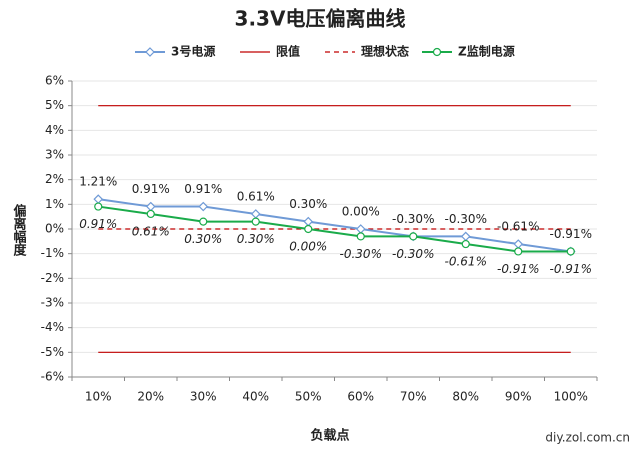 This screenshot has height=454, width=640. I want to click on x-axis-title: 负载点, so click(329, 436).